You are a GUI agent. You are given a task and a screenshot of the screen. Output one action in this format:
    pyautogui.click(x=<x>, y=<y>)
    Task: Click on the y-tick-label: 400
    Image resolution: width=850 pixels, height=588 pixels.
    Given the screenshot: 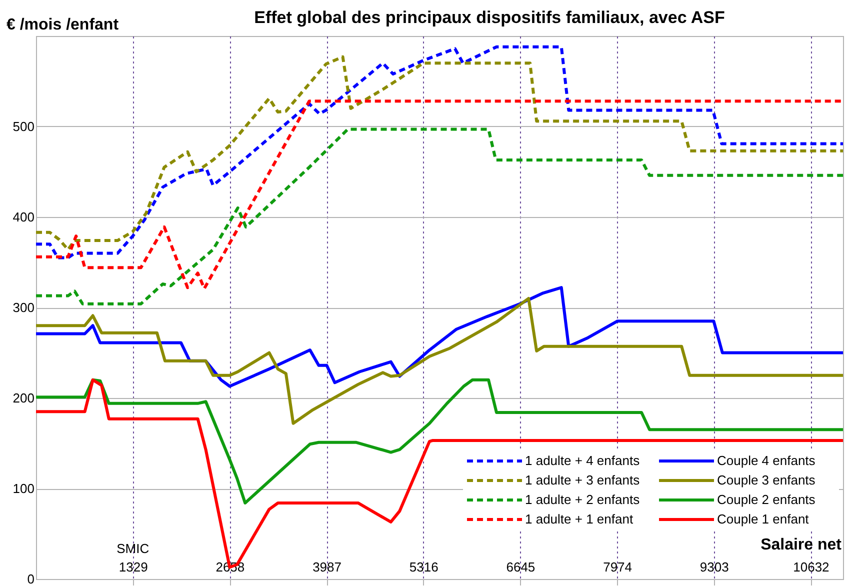 What is the action you would take?
    pyautogui.click(x=23, y=217)
    